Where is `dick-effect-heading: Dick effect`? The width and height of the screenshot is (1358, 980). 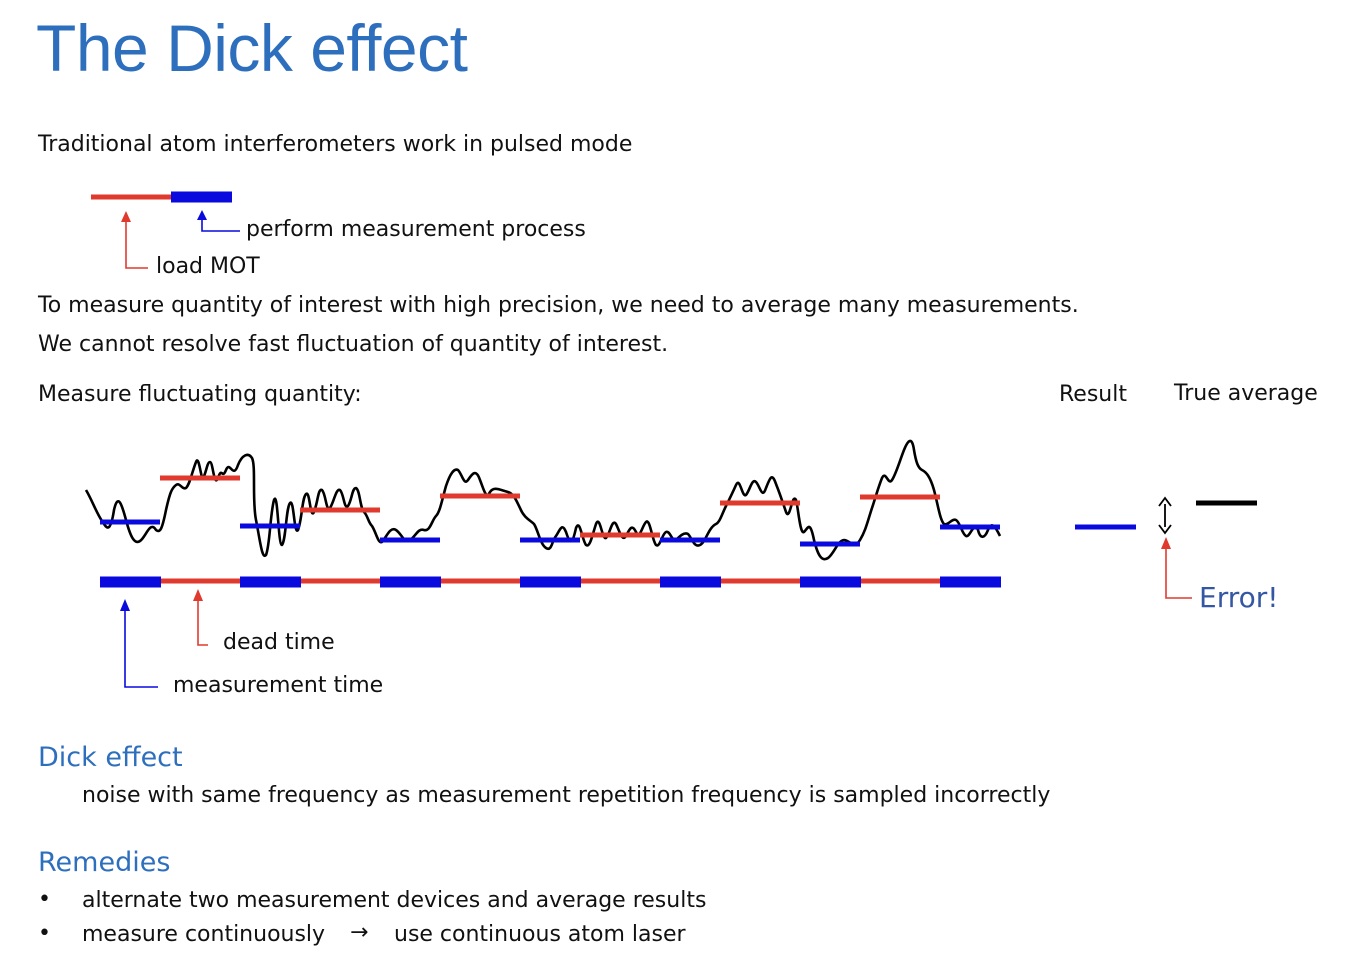 dick-effect-heading: Dick effect is located at coordinates (110, 757).